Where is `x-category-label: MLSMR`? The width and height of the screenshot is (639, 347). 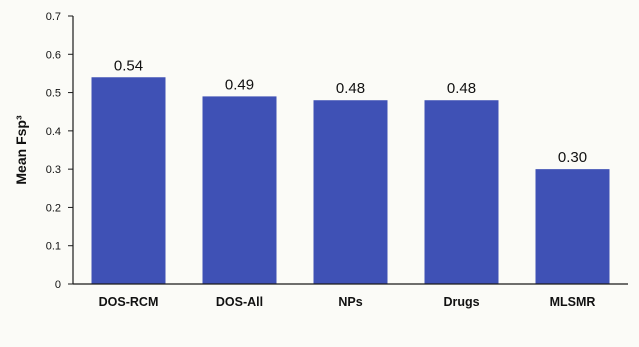
x-category-label: MLSMR is located at coordinates (573, 302).